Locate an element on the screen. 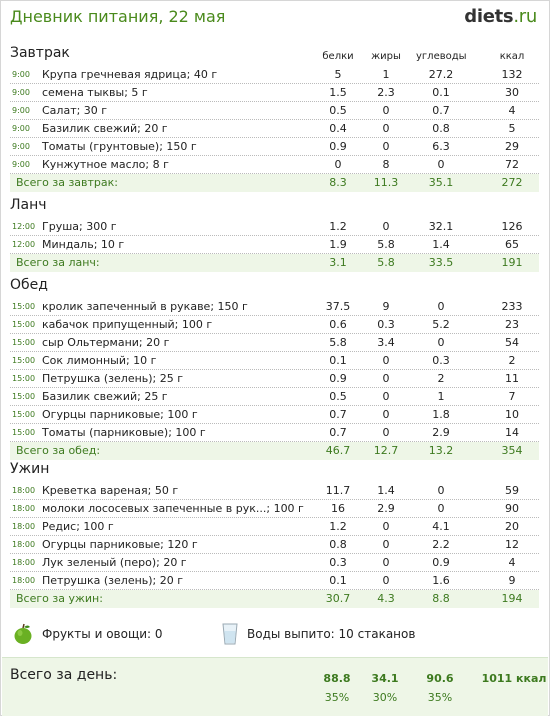 The height and width of the screenshot is (716, 550). total-protein: 8.3 is located at coordinates (338, 182).